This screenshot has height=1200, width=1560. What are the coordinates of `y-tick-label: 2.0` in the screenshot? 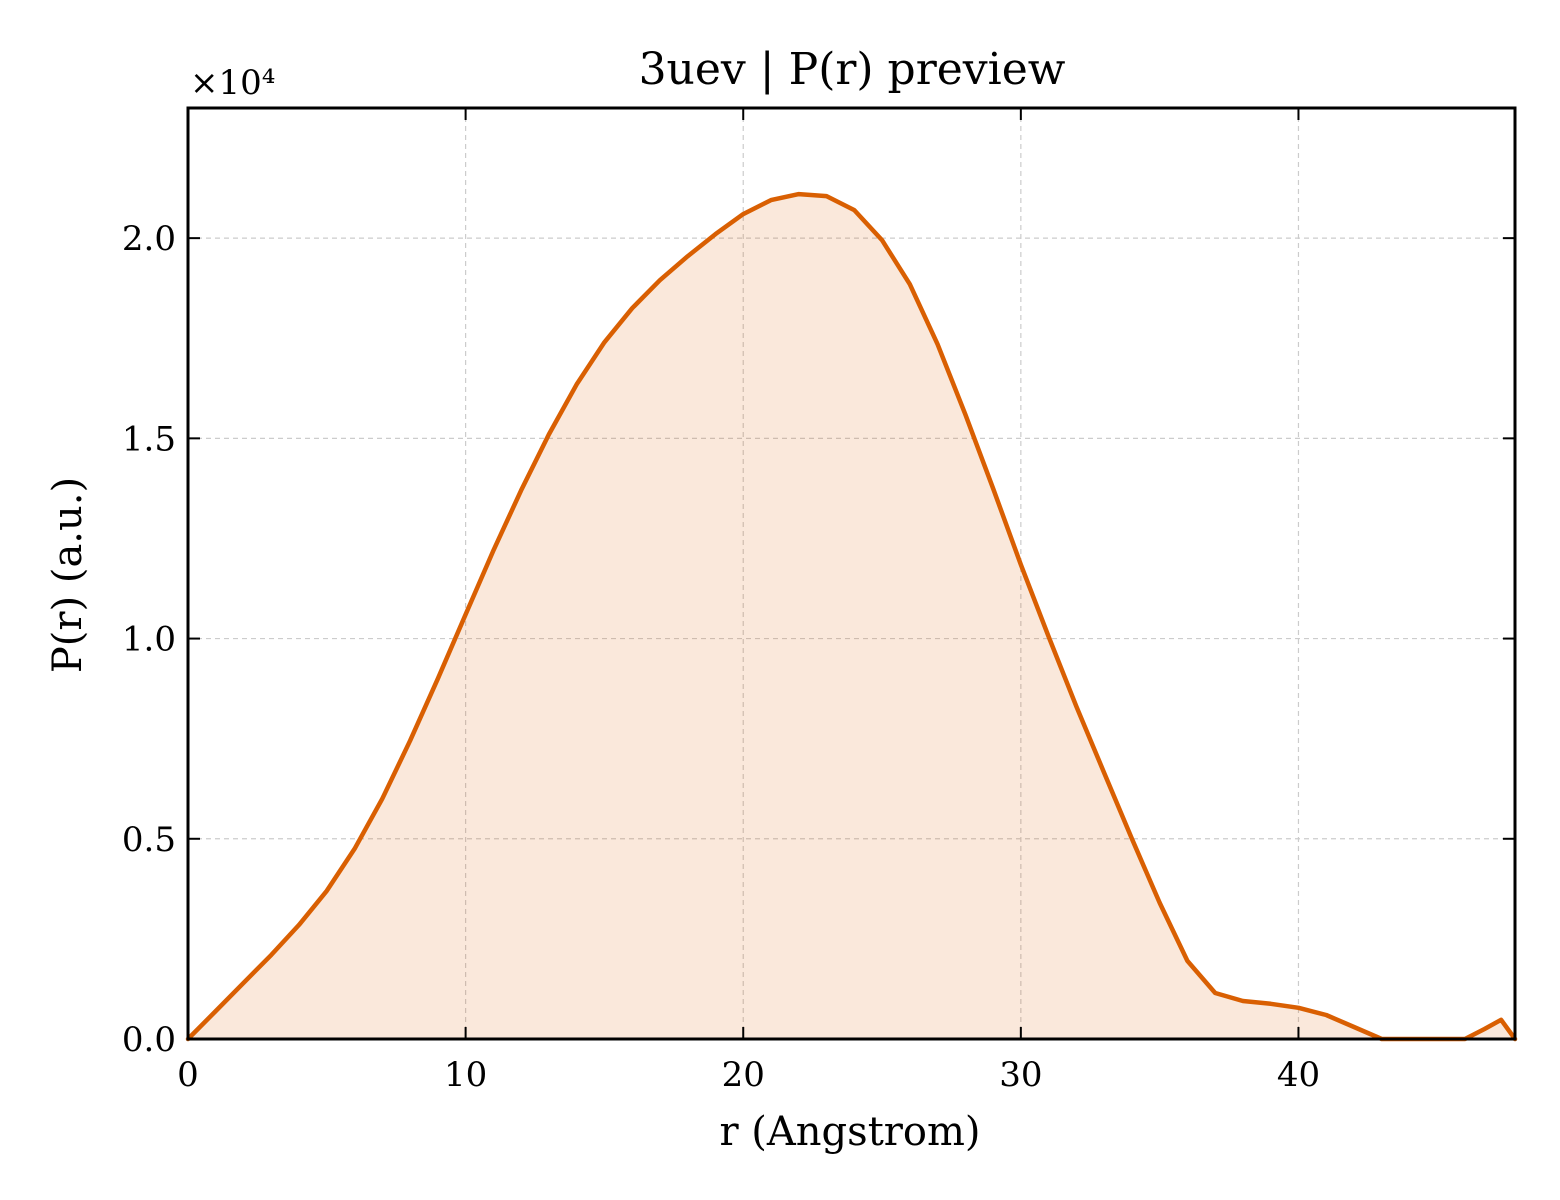 It's located at (149, 239).